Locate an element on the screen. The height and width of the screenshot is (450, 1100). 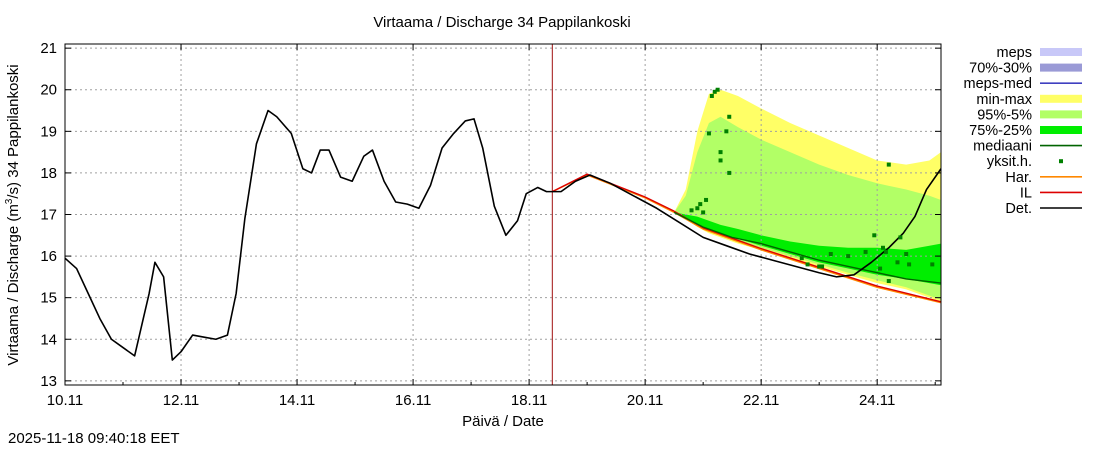
series-har is located at coordinates (747, 239).